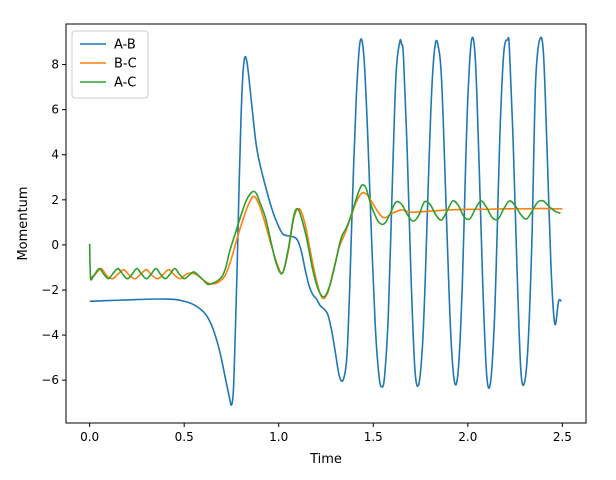 The height and width of the screenshot is (480, 616). I want to click on y-tick-label: 8, so click(55, 65).